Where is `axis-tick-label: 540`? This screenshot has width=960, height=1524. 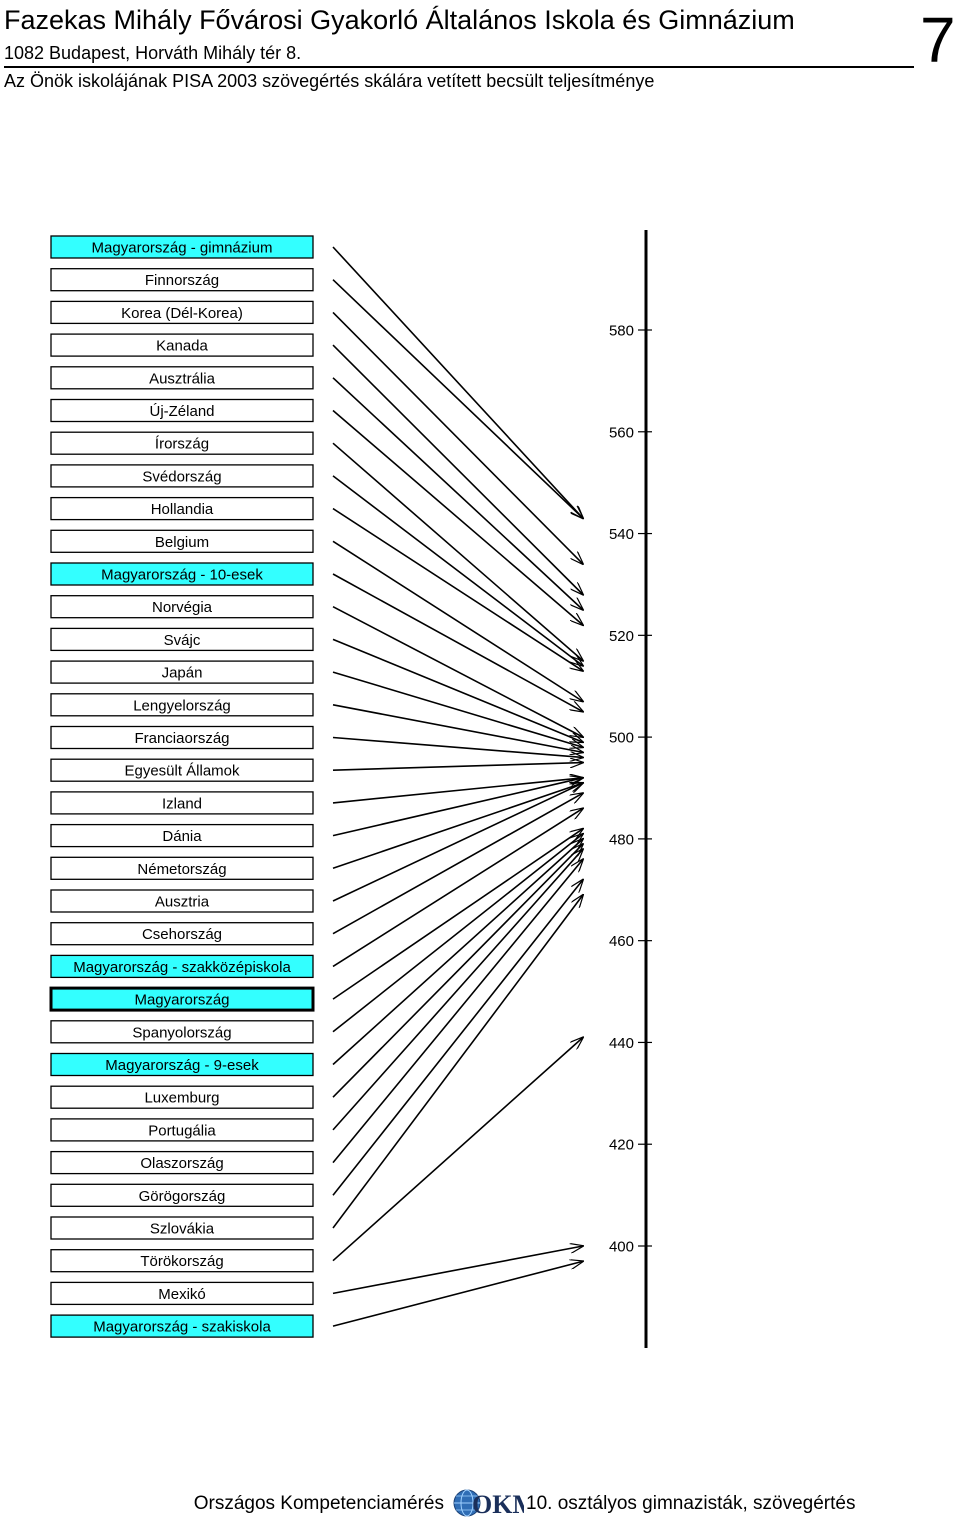 axis-tick-label: 540 is located at coordinates (621, 534).